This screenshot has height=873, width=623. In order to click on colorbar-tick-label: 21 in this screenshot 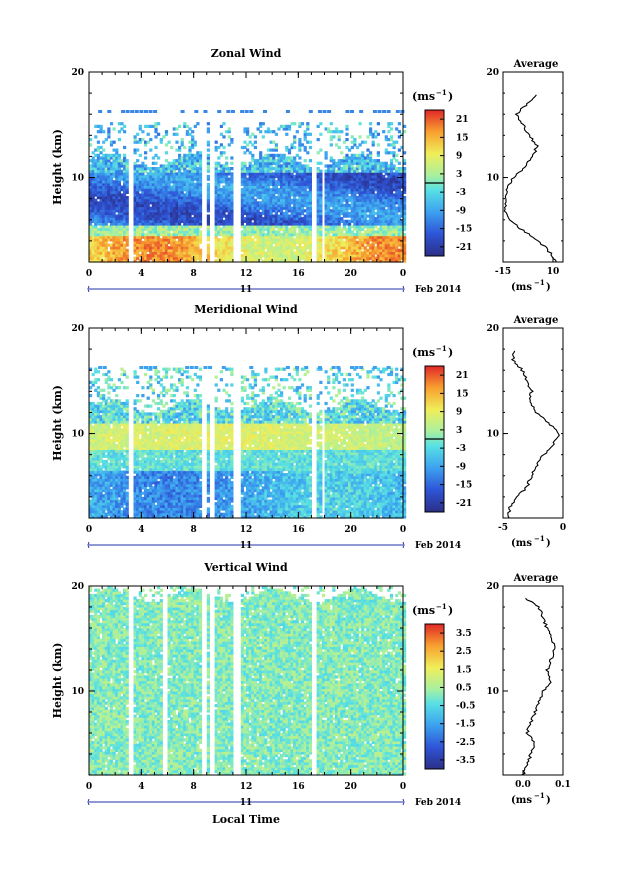, I will do `click(462, 120)`.